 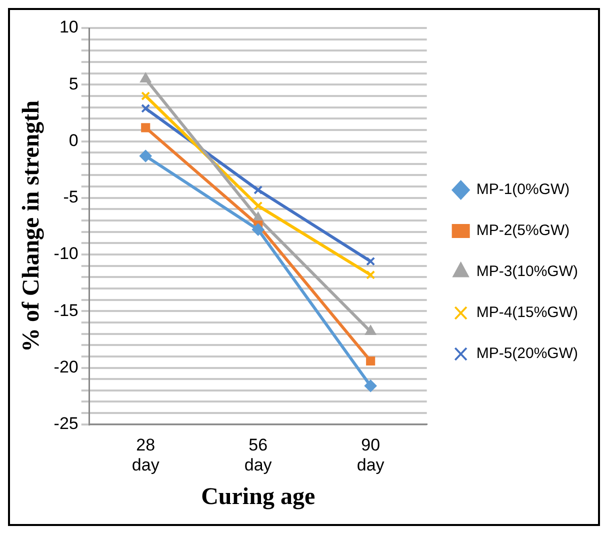 What do you see at coordinates (527, 353) in the screenshot?
I see `legend-label: MP-5(20%GW)` at bounding box center [527, 353].